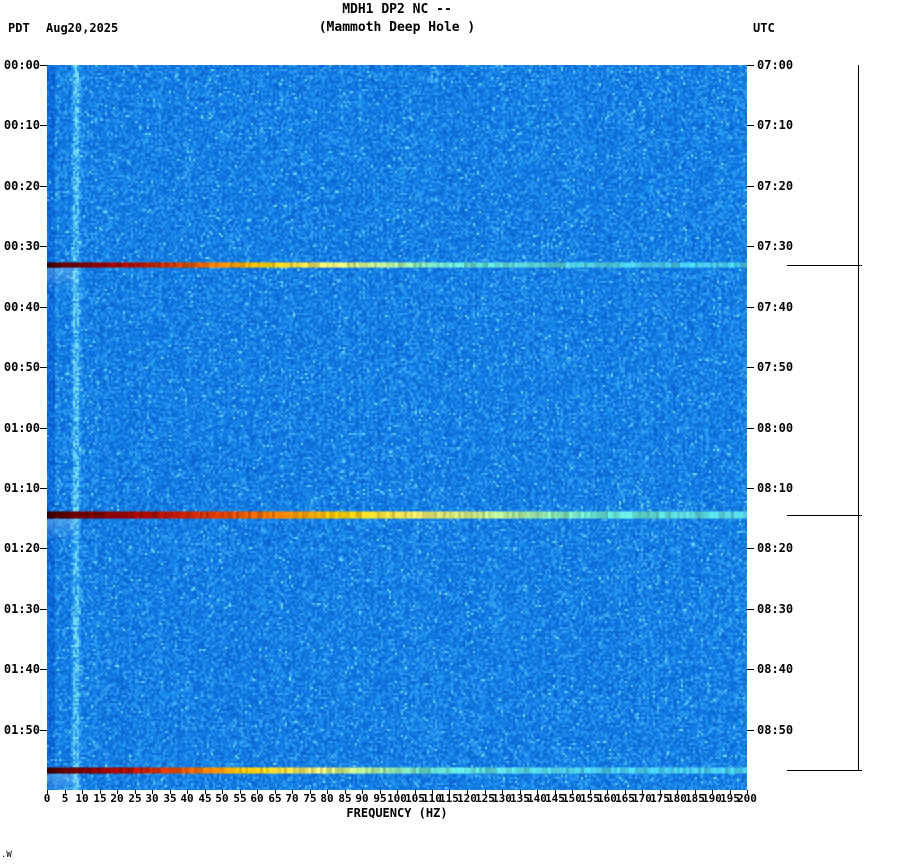 This screenshot has width=902, height=864. I want to click on time-tick-label-right: 08:20, so click(775, 548).